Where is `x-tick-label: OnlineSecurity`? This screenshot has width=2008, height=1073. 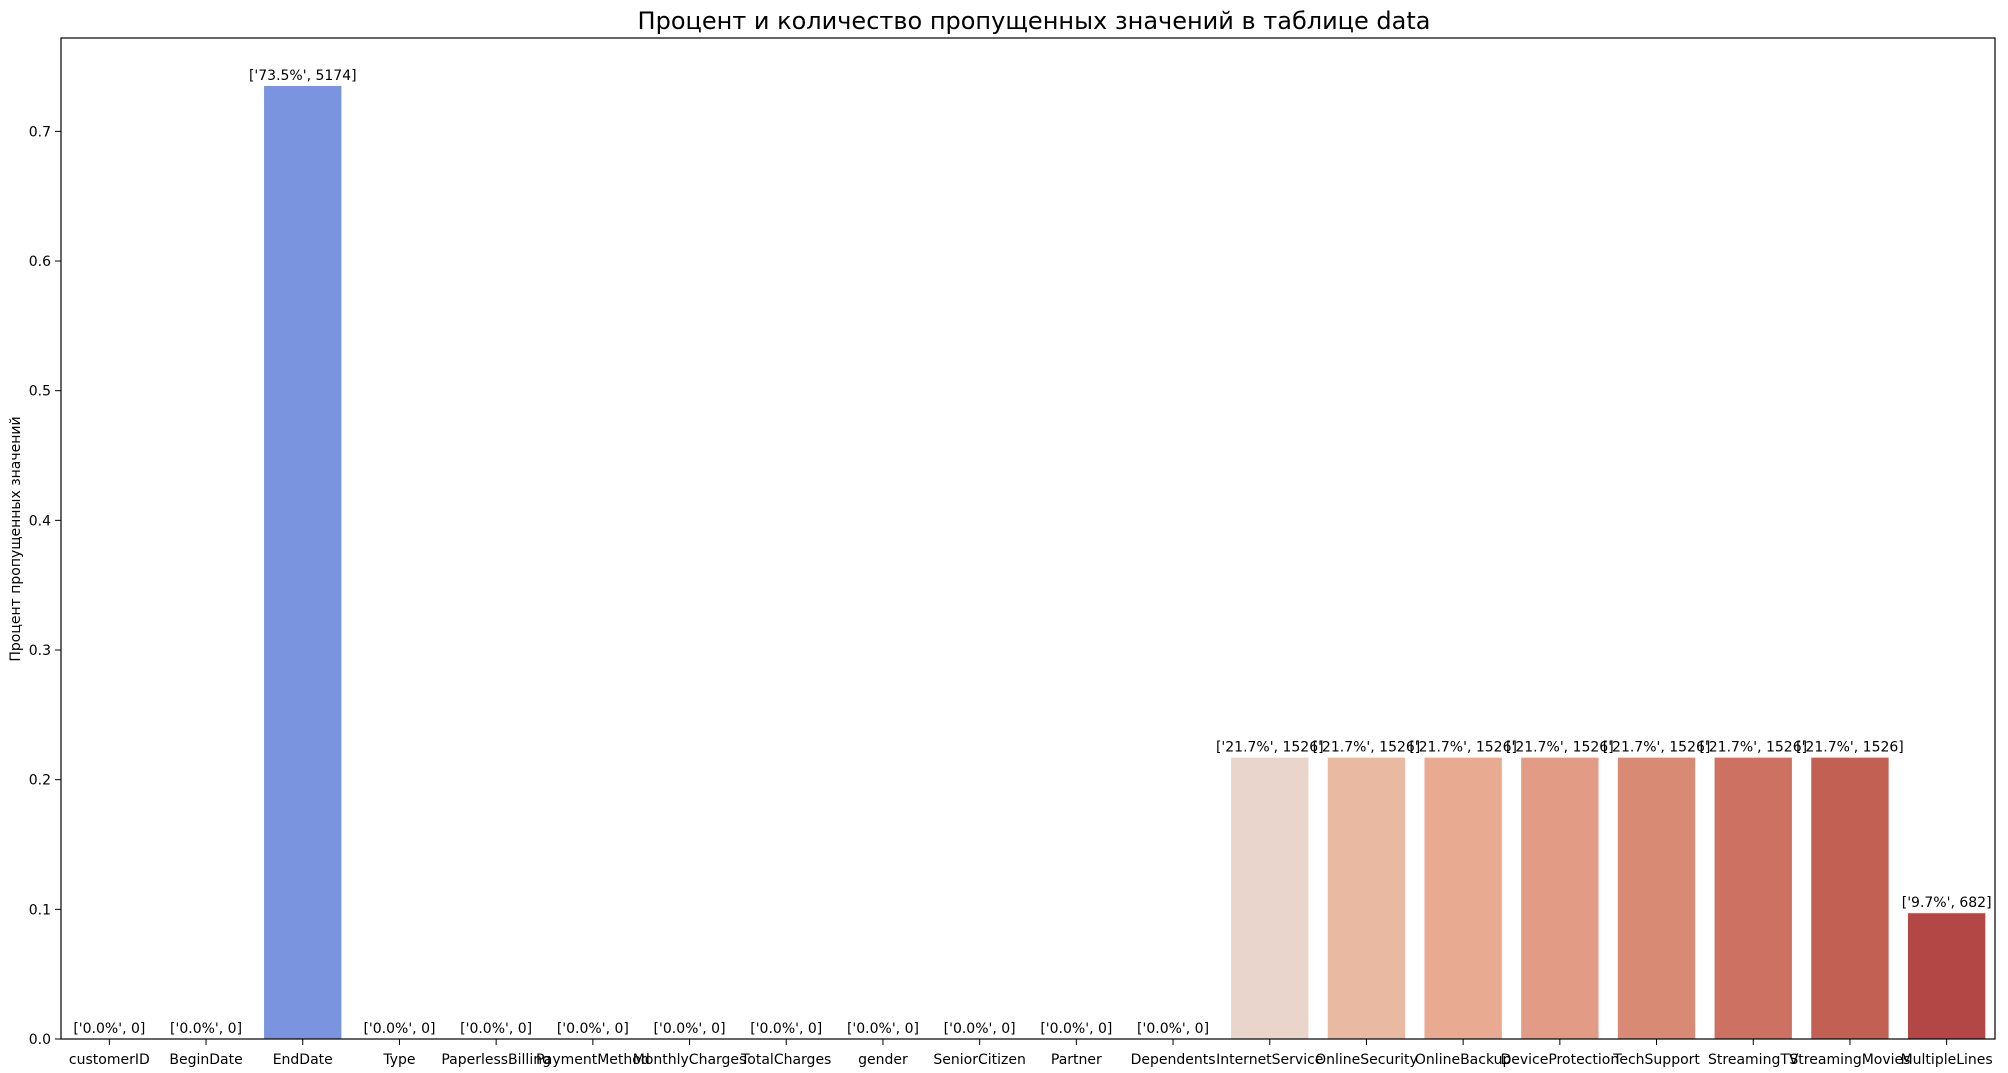
x-tick-label: OnlineSecurity is located at coordinates (1366, 1060).